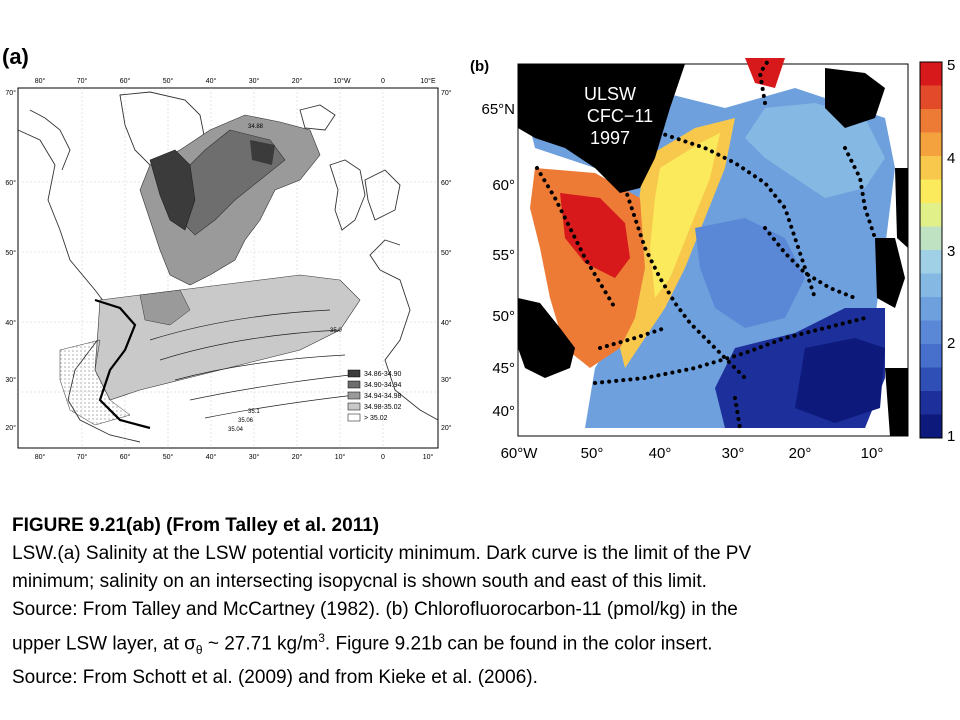 The width and height of the screenshot is (960, 720). Describe the element at coordinates (234, 457) in the screenshot. I see `panel-a-bottom-ticks: 80° 70° 60° 50° 40° 30° 20° 10° 0 10°` at that location.